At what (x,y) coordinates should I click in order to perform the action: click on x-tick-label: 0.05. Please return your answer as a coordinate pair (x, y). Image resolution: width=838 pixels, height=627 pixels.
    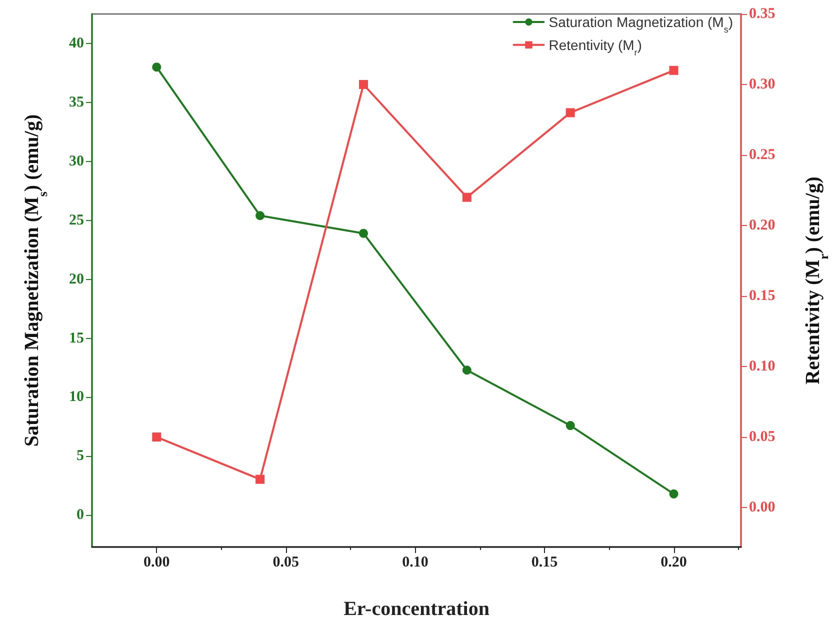
    Looking at the image, I should click on (286, 562).